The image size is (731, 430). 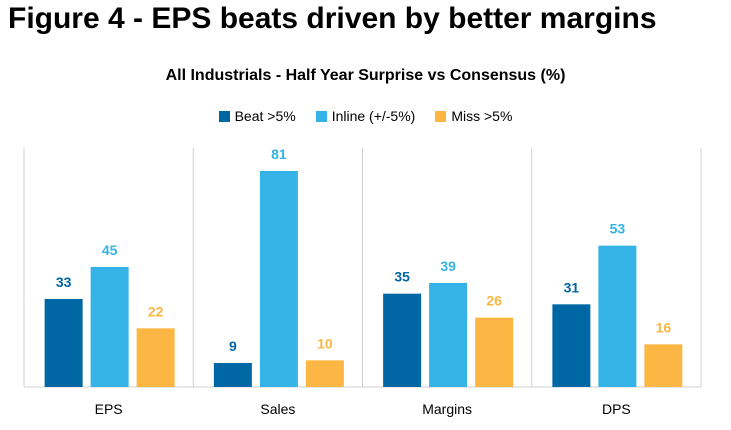 What do you see at coordinates (441, 116) in the screenshot?
I see `legend-swatch-miss` at bounding box center [441, 116].